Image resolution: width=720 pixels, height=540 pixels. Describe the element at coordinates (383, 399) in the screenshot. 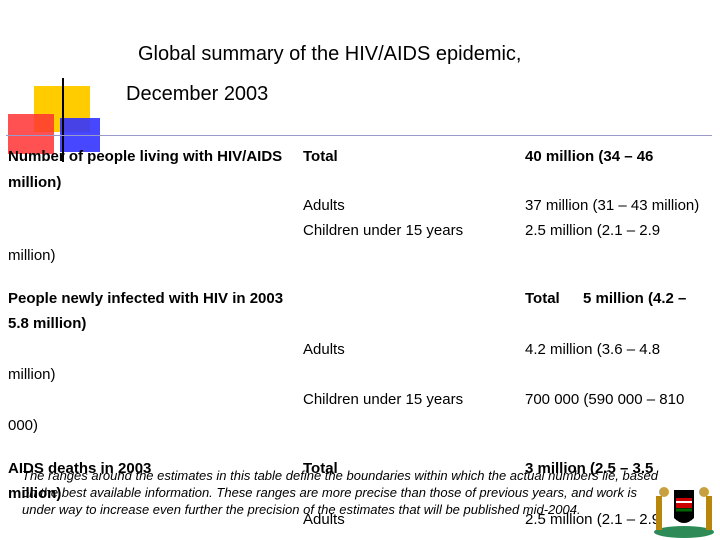

I see `newly-children-label: Children under 15 years` at that location.